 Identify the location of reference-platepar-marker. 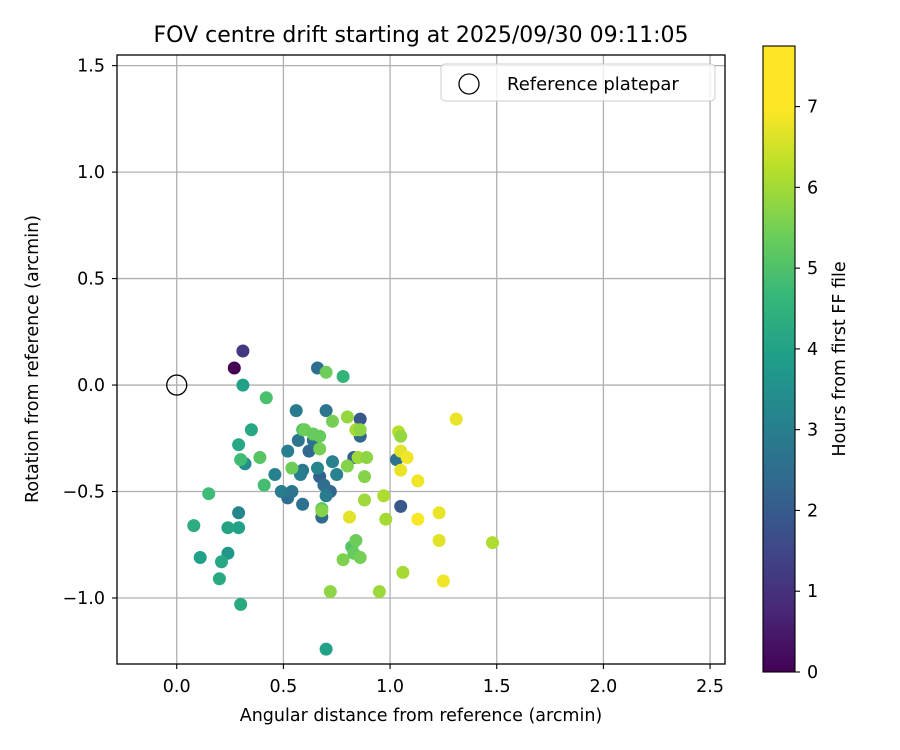
(177, 385).